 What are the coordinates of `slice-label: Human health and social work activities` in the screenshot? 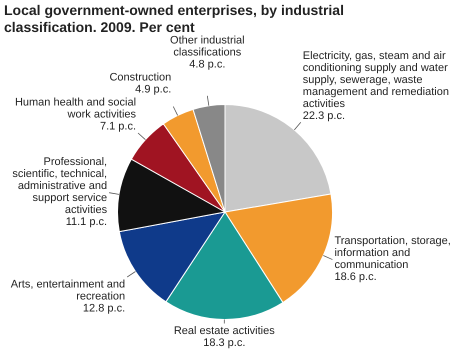 It's located at (75, 108).